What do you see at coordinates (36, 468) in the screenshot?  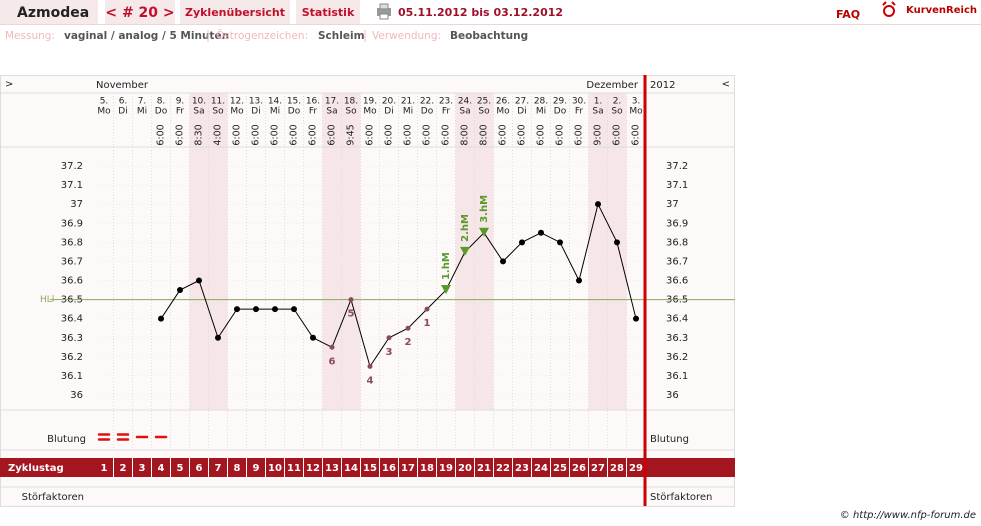 I see `row-label: Zyklustag` at bounding box center [36, 468].